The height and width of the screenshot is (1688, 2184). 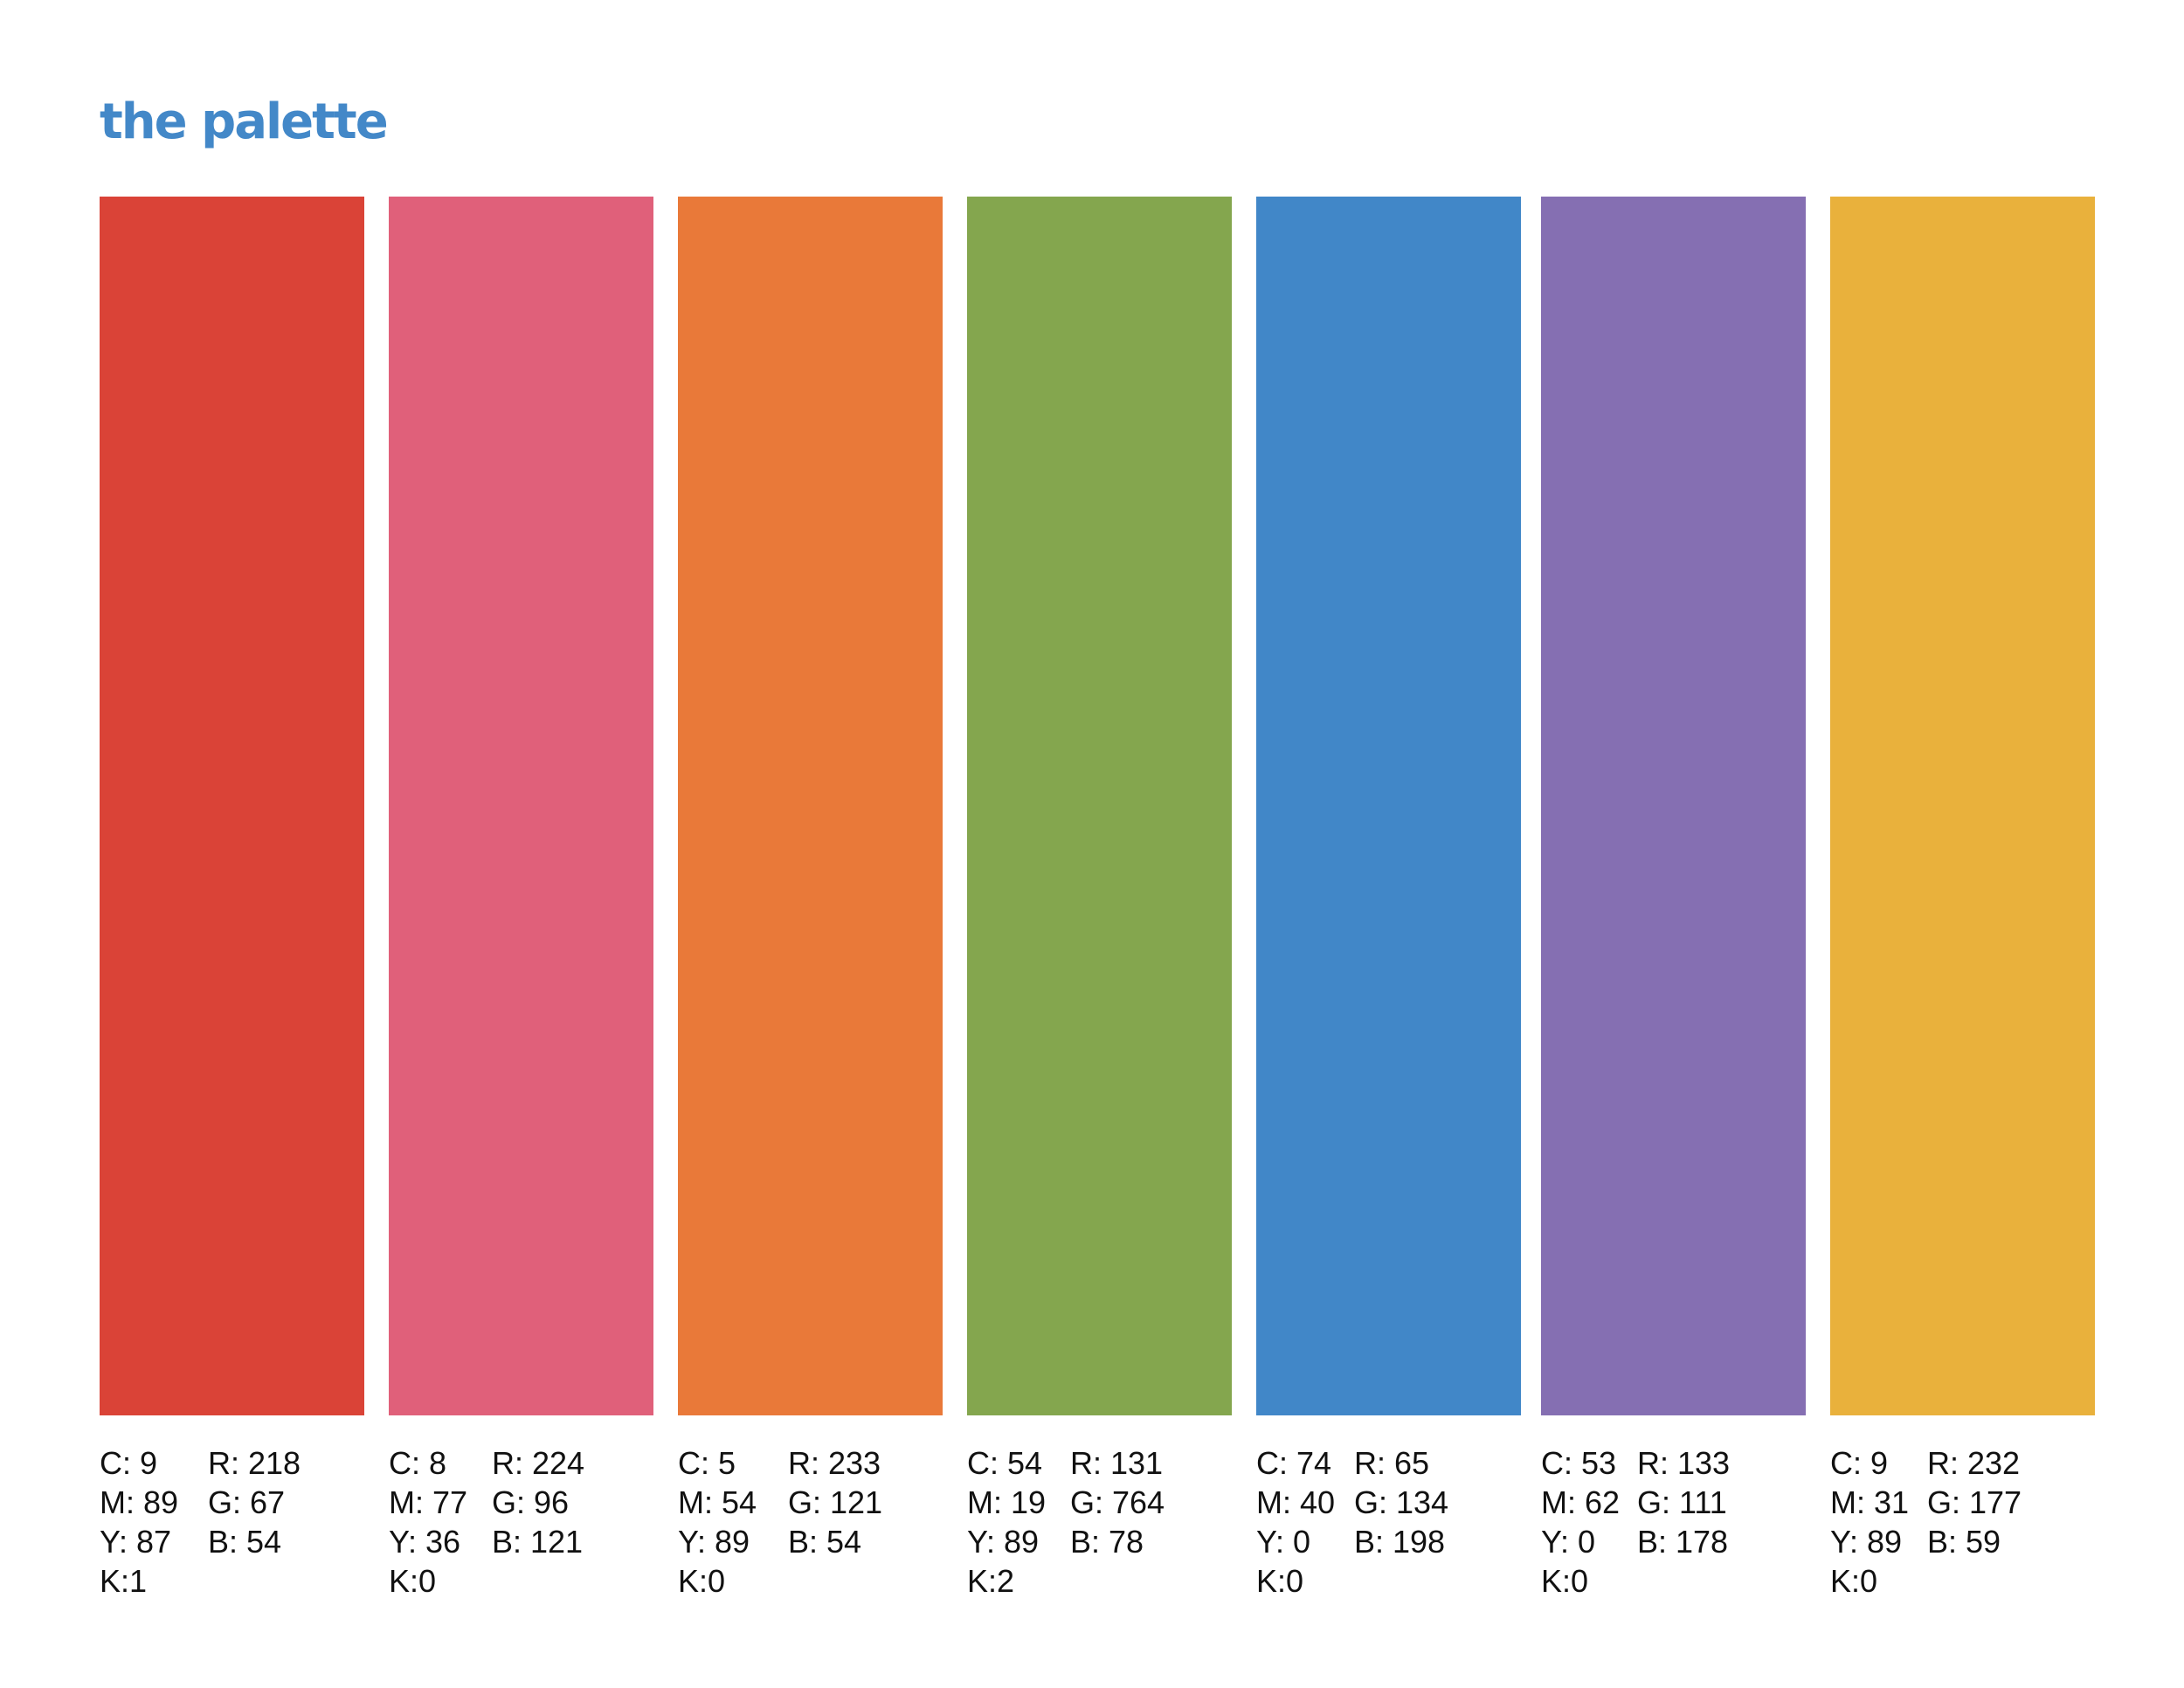 I want to click on cmyk-cyan: C: 54, so click(x=1005, y=1463).